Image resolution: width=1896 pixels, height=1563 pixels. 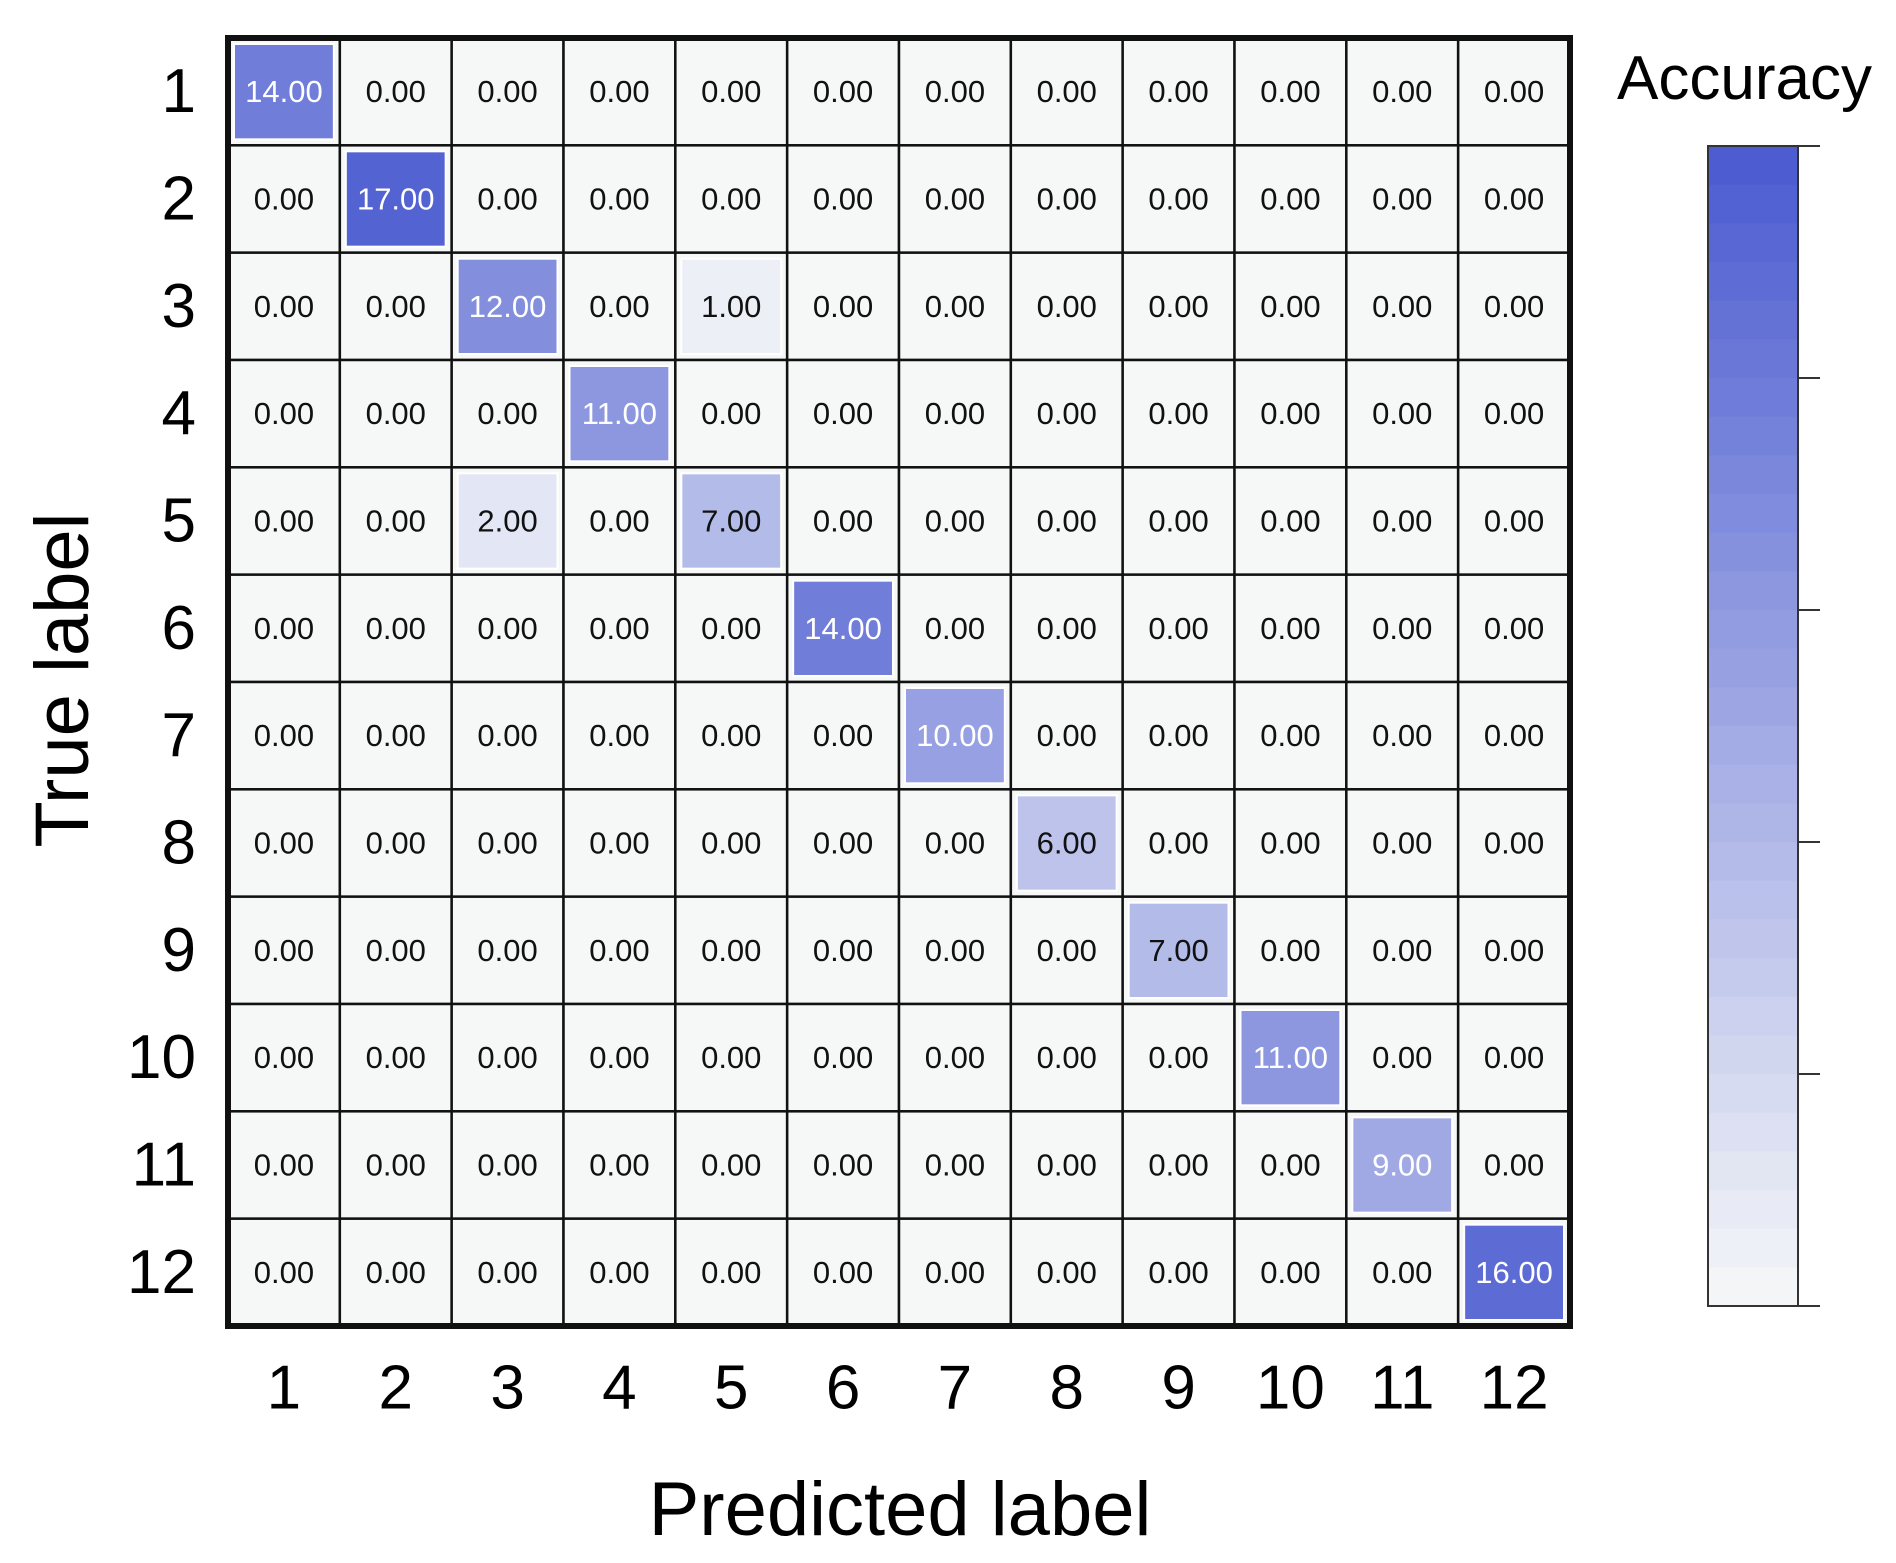 What do you see at coordinates (1753, 726) in the screenshot?
I see `colorbar-outline` at bounding box center [1753, 726].